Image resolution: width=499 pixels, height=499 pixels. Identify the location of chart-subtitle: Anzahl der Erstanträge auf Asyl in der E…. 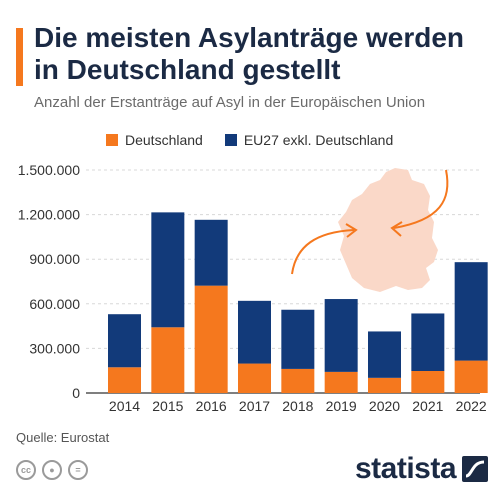
(230, 102).